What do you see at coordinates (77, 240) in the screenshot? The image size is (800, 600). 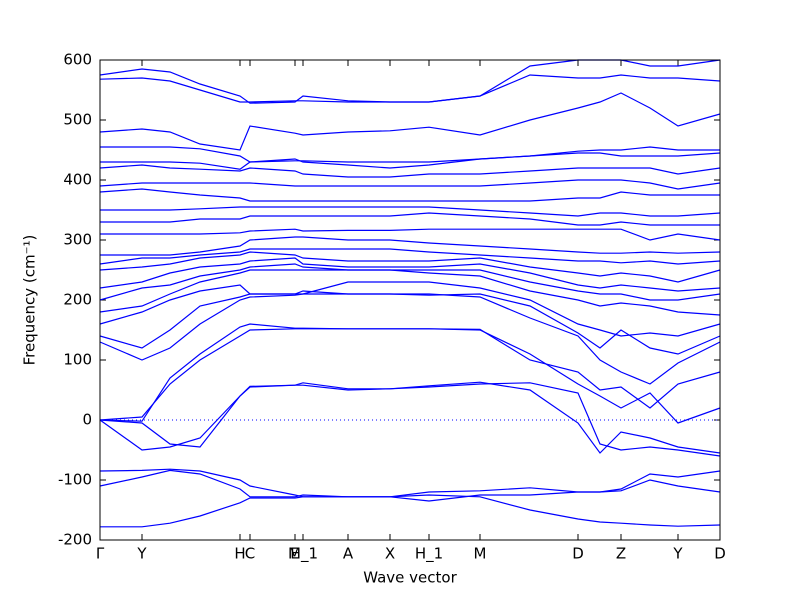 I see `y-tick-label: 300` at bounding box center [77, 240].